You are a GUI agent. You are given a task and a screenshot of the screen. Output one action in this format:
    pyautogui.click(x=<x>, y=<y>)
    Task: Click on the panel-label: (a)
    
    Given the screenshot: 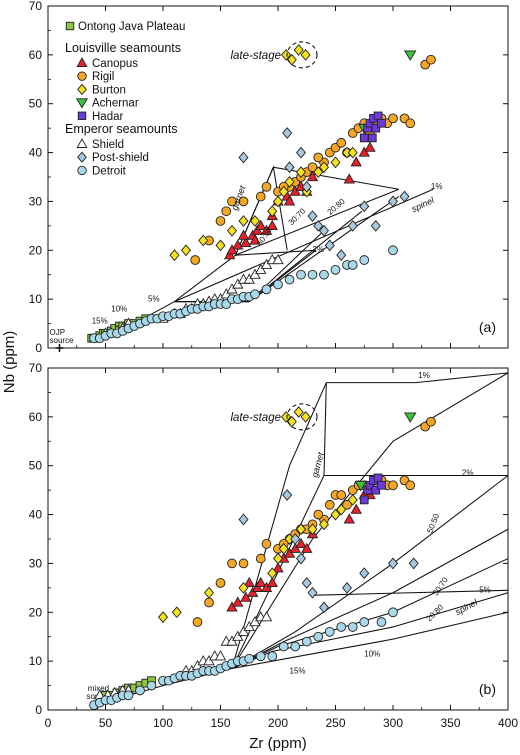 What is the action you would take?
    pyautogui.click(x=487, y=327)
    